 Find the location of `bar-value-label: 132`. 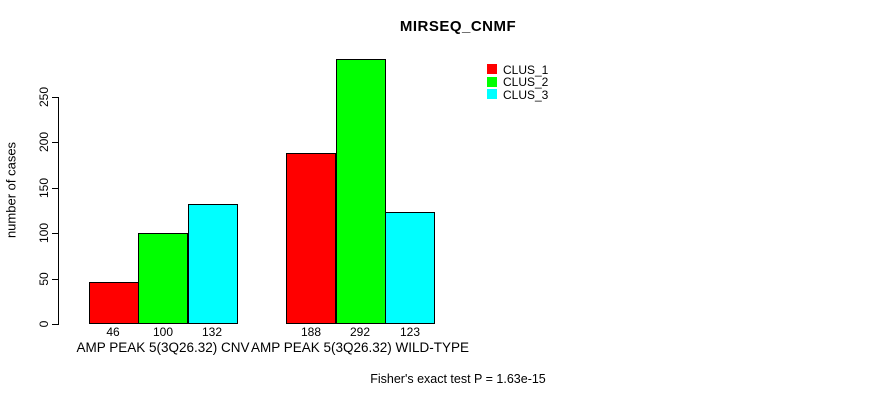

bar-value-label: 132 is located at coordinates (212, 332).